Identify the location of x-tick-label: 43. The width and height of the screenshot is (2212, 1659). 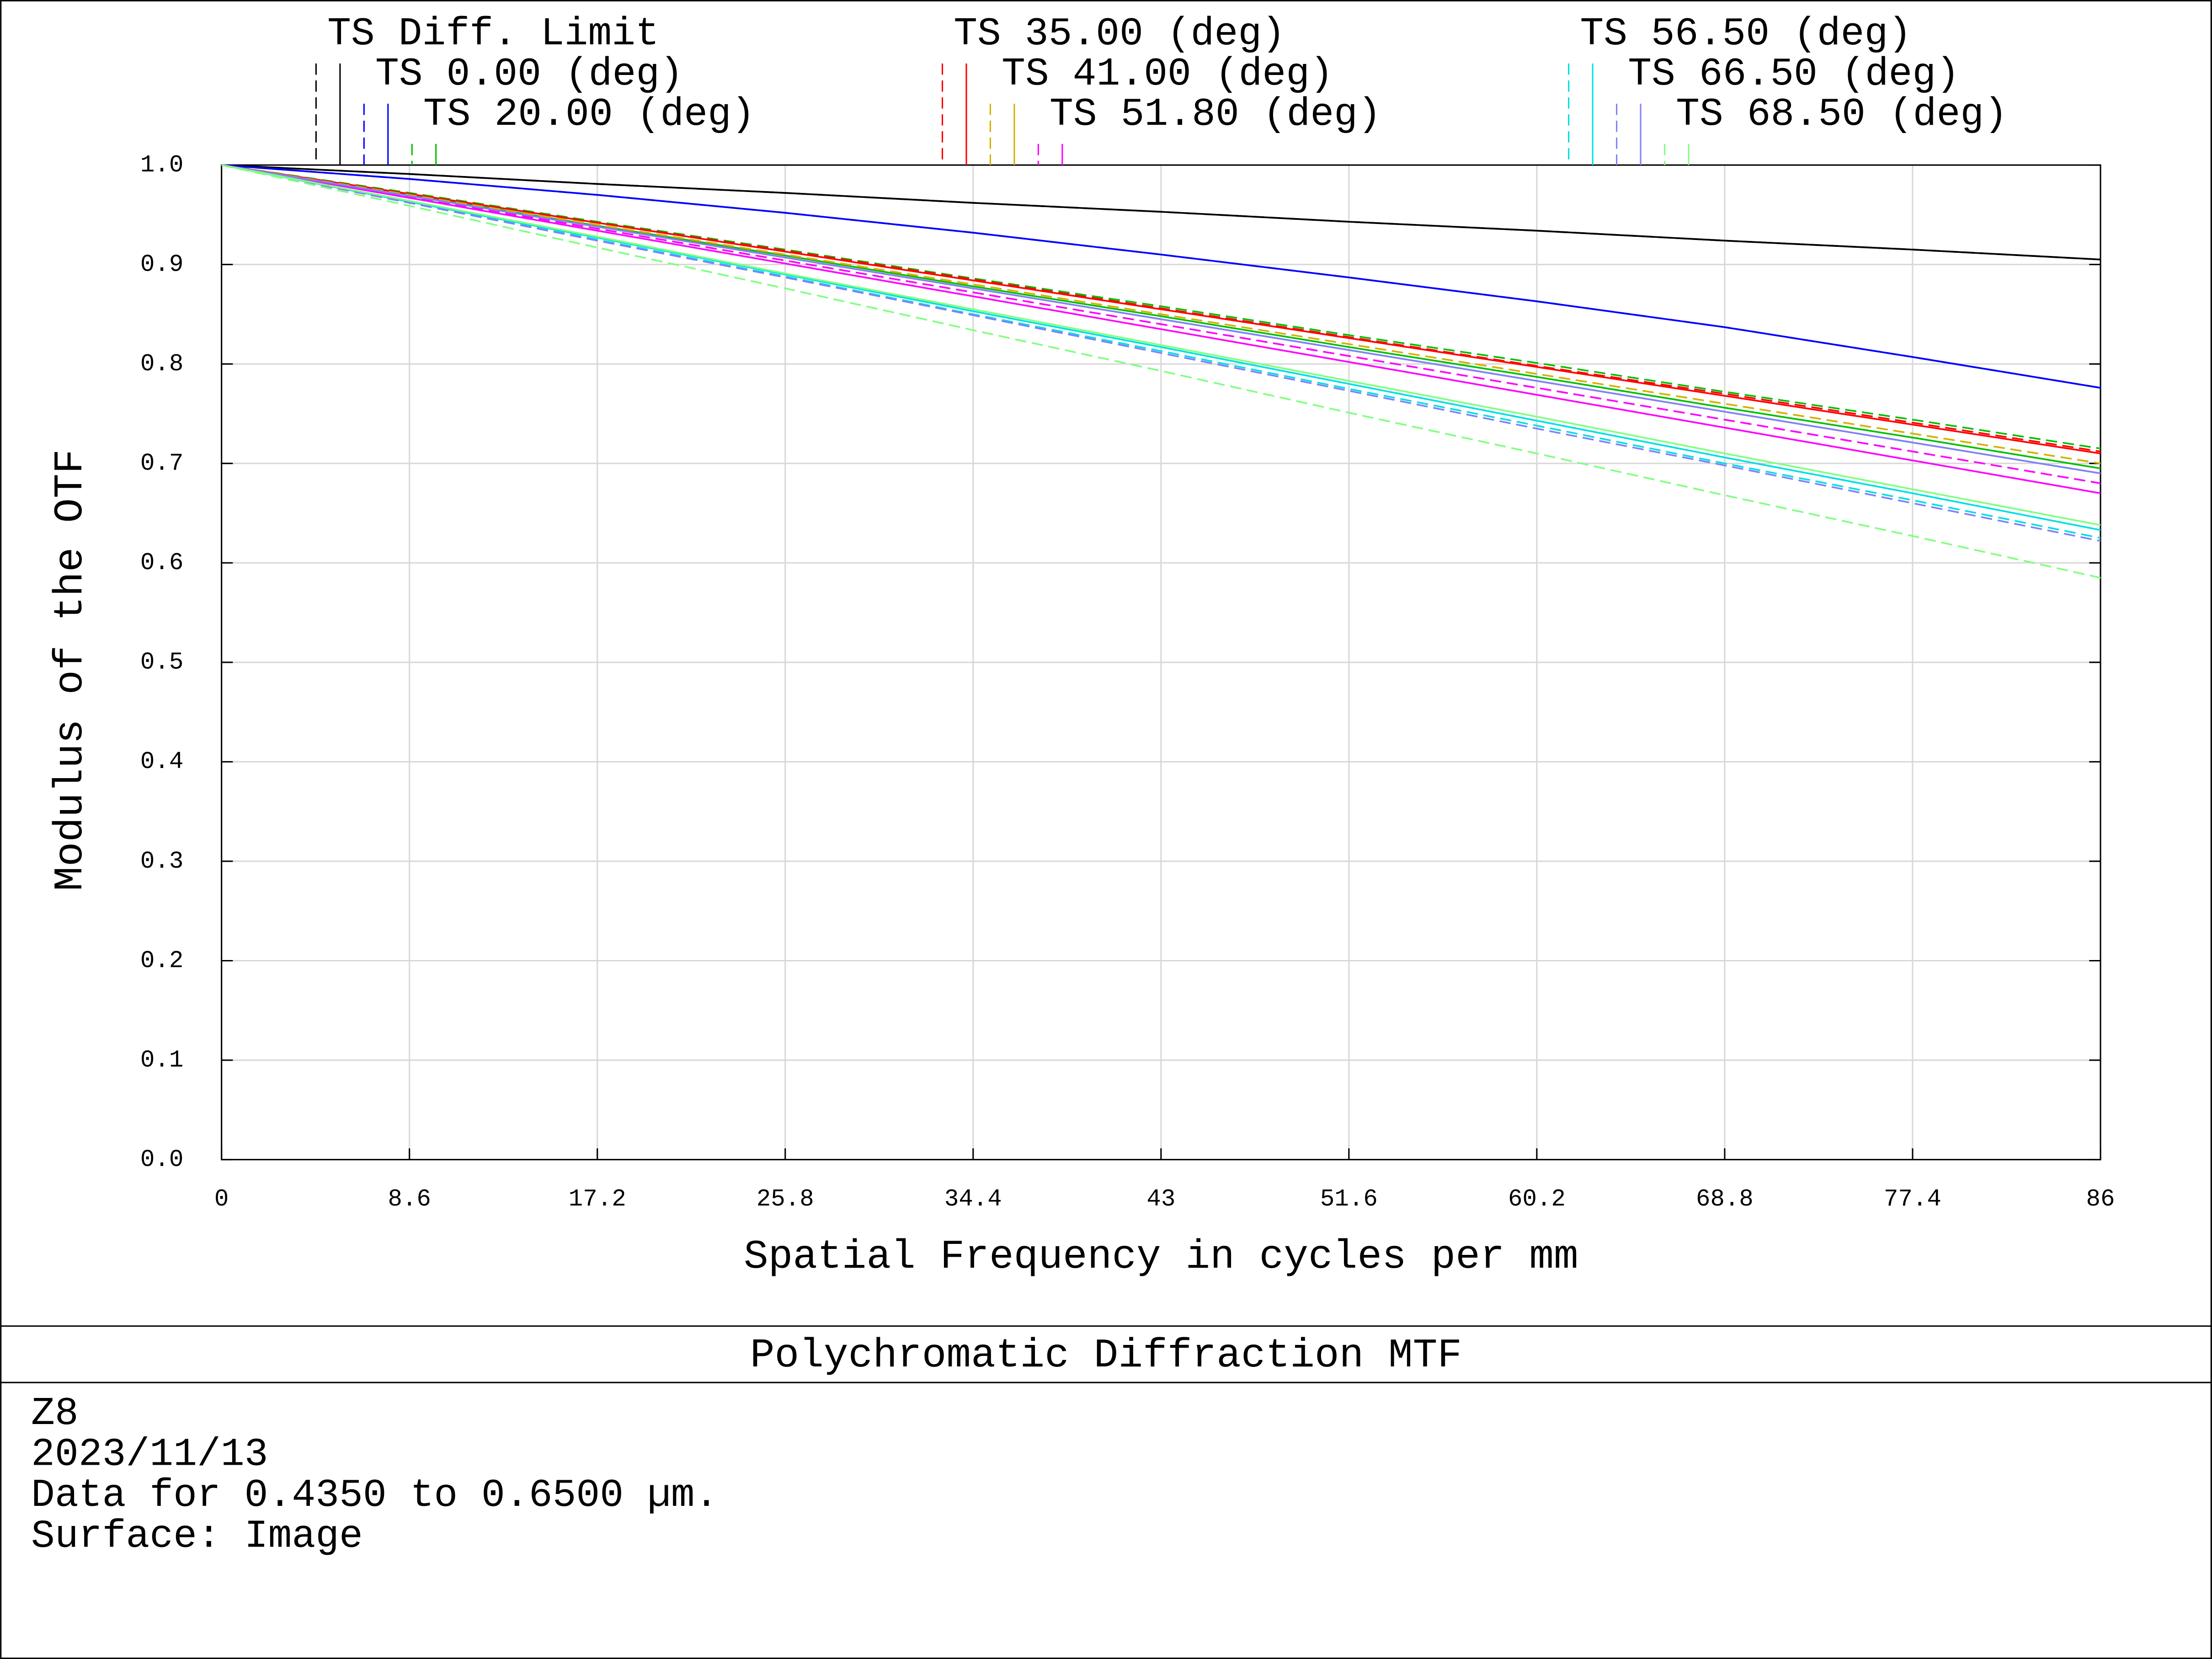
(1160, 1199).